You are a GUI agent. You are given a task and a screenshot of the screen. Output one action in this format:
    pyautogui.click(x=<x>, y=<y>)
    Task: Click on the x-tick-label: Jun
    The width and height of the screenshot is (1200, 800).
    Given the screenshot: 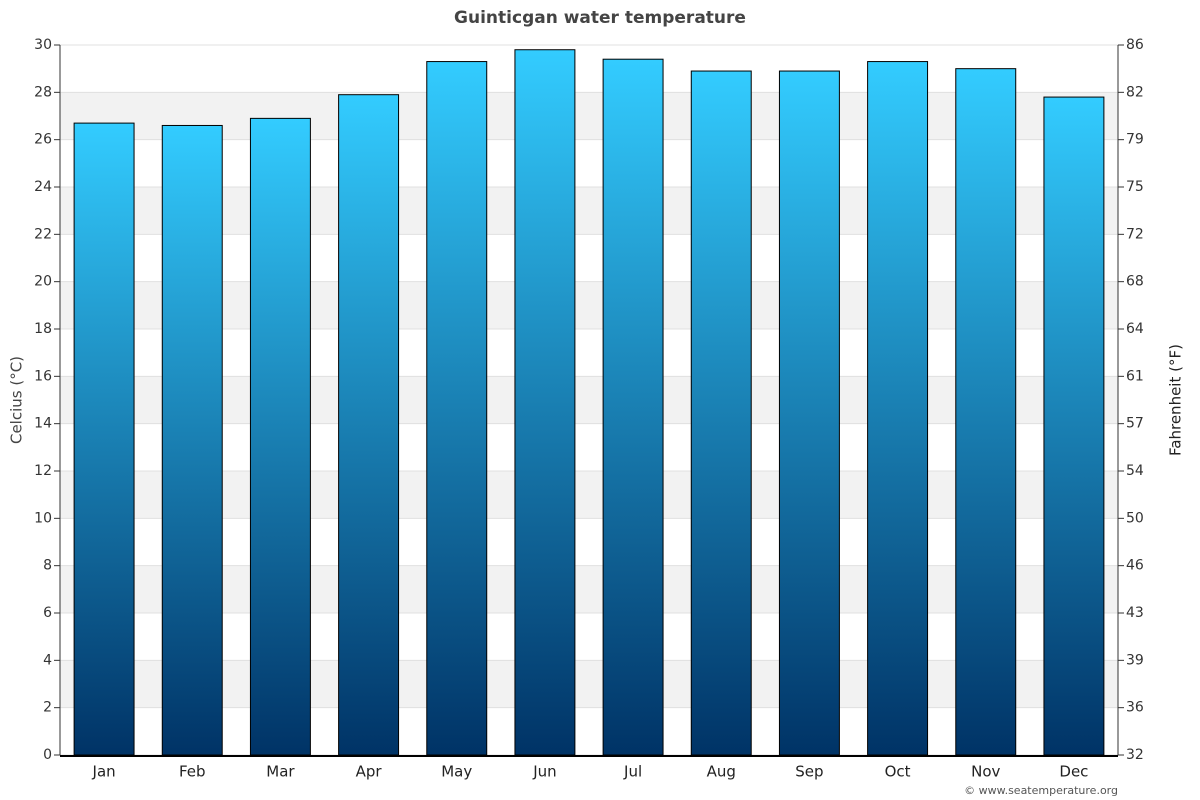 What is the action you would take?
    pyautogui.click(x=544, y=772)
    